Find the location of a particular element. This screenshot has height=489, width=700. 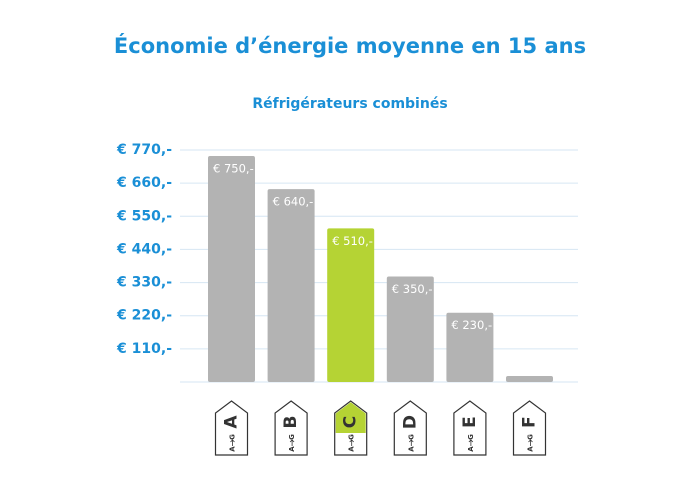

y-tick-label: € 660,- is located at coordinates (144, 183).